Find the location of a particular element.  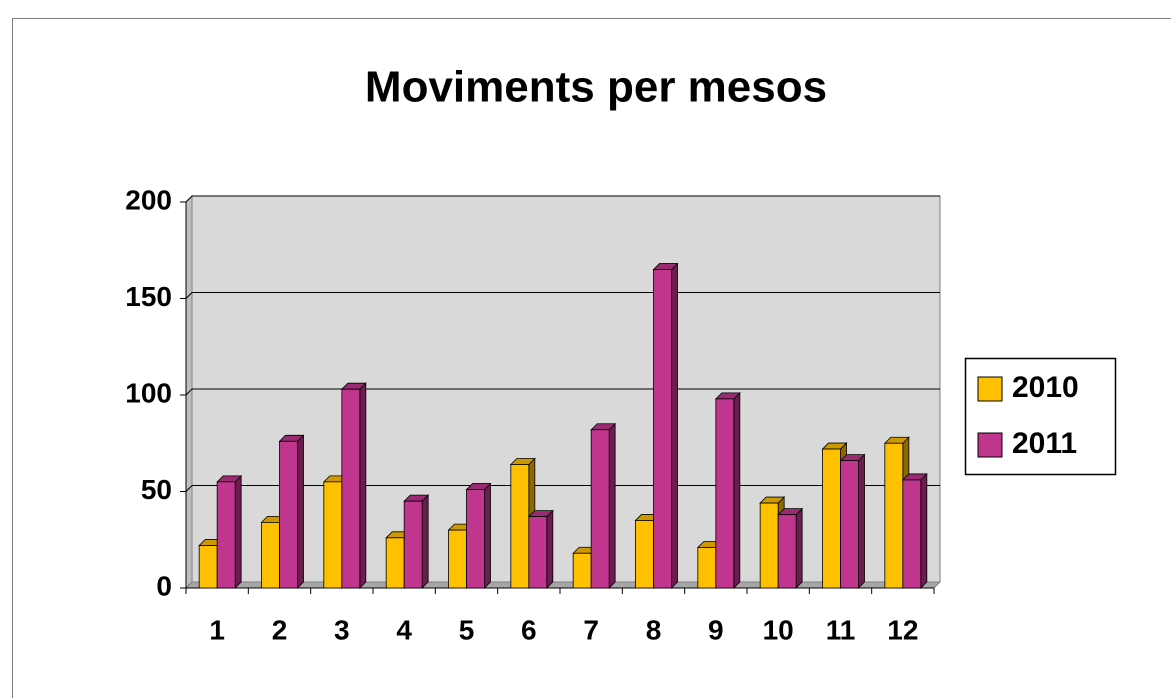

x-tick-label: 3 is located at coordinates (342, 629).